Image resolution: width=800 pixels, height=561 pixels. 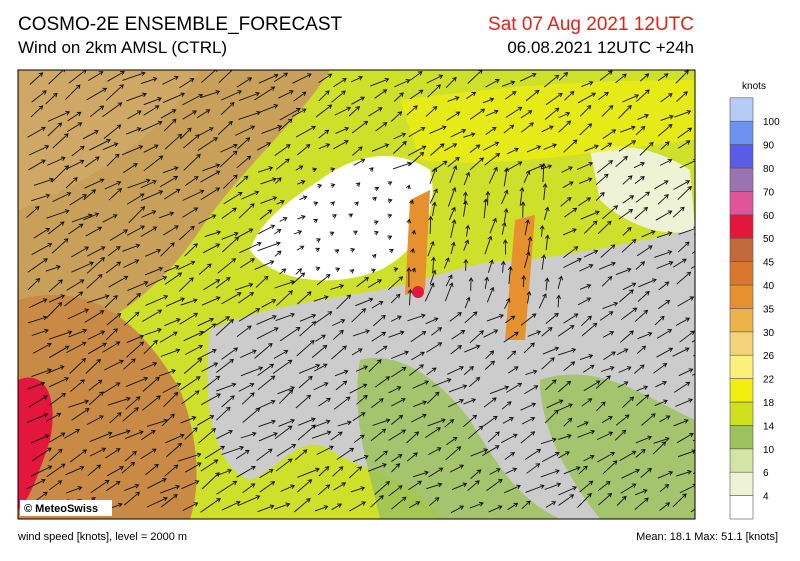 I want to click on legend-label: 18, so click(x=769, y=403).